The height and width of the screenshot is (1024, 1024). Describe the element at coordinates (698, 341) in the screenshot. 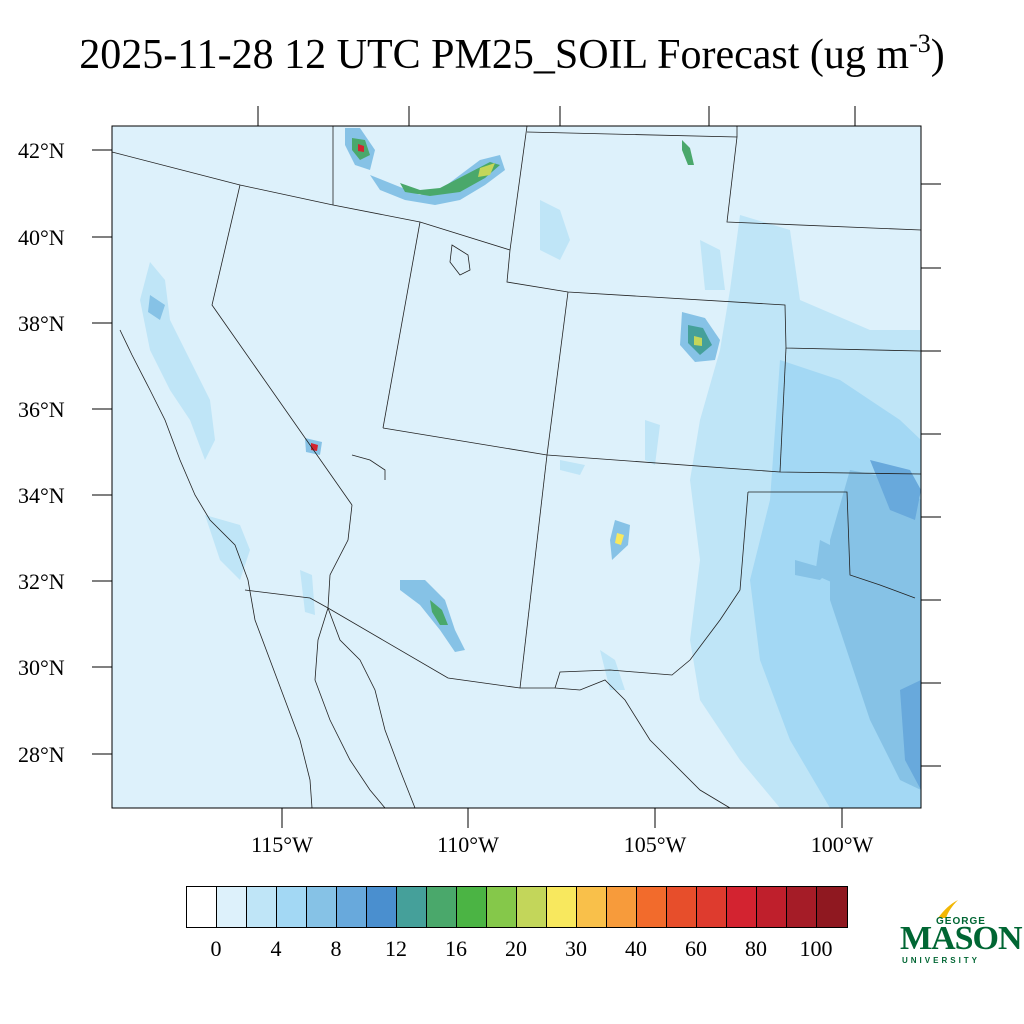

I see `colorado-hotspot-peak` at that location.